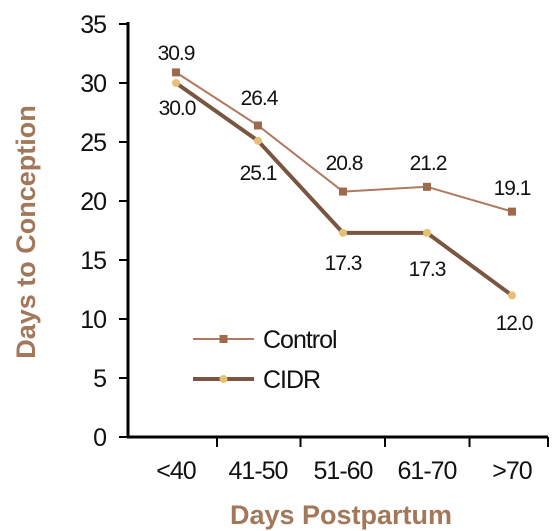  I want to click on control-data-label: 21.2, so click(428, 163).